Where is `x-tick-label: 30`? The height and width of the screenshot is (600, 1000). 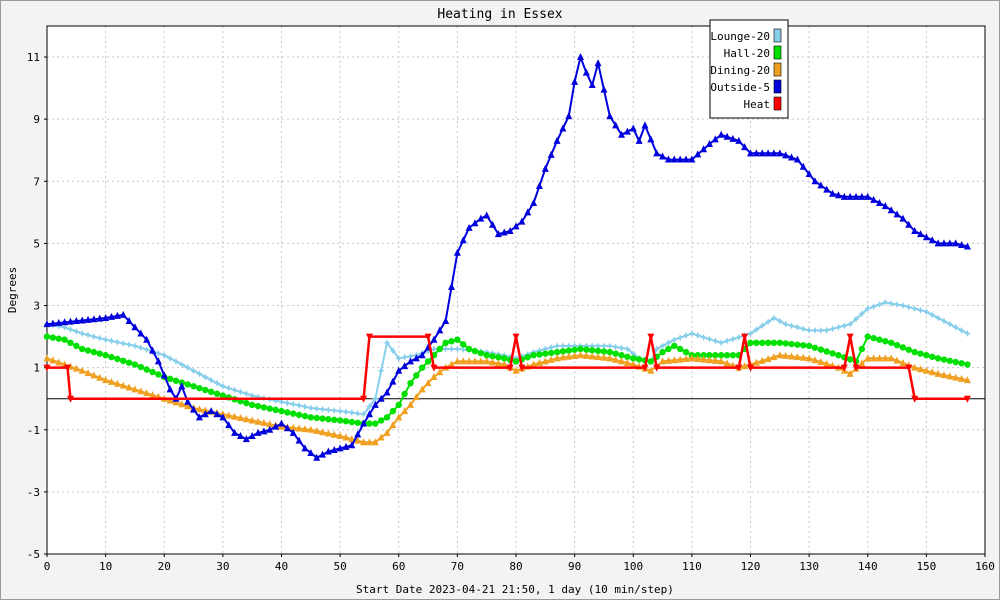 x-tick-label: 30 is located at coordinates (222, 566).